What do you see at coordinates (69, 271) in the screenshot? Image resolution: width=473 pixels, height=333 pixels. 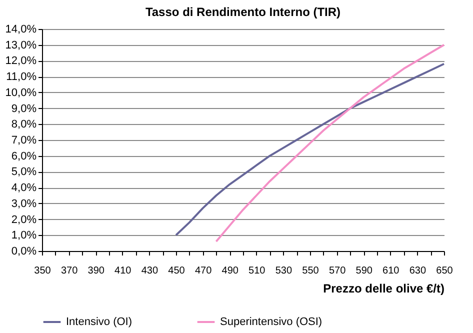 I see `x-tick-label: 370` at bounding box center [69, 271].